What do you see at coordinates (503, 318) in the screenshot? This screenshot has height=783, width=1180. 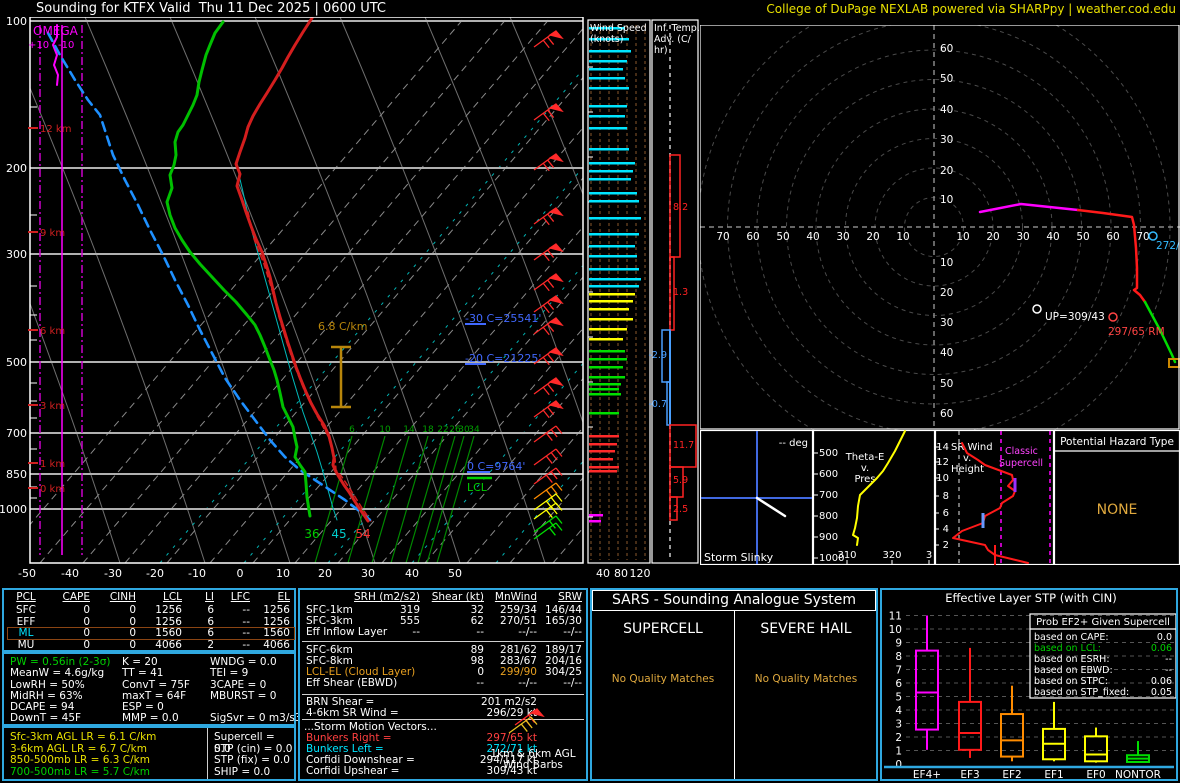 I see `skewt-annotation: -30 C=25541'` at bounding box center [503, 318].